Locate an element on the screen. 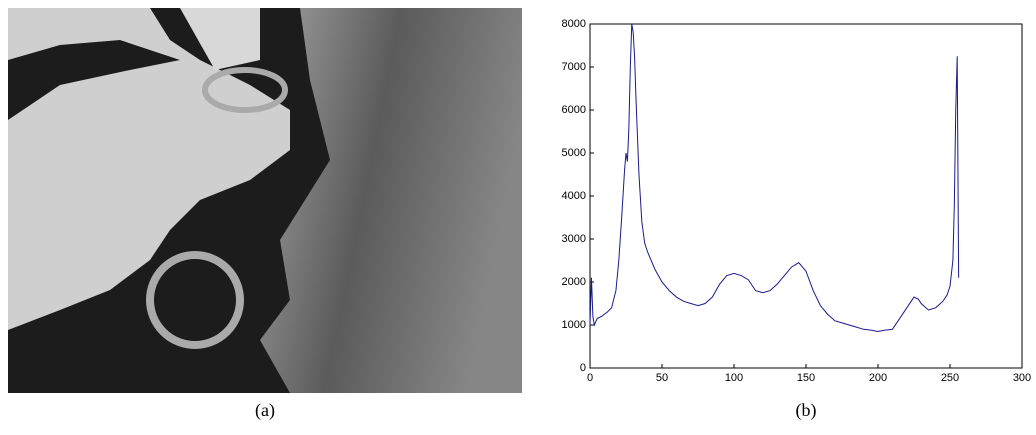 The width and height of the screenshot is (1036, 435). x-tick-label: 150 is located at coordinates (806, 378).